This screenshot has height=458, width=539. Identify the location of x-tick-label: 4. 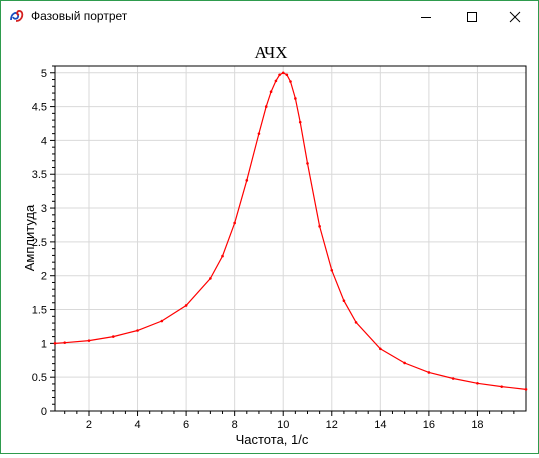
(137, 425).